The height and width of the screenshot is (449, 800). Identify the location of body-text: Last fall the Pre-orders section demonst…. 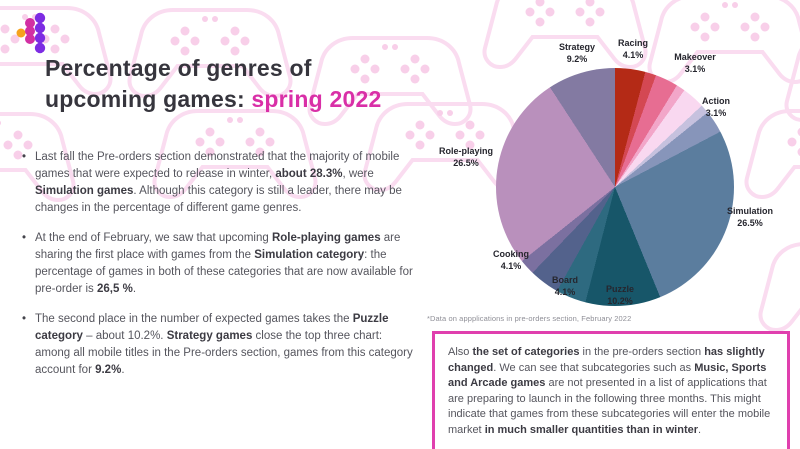
(217, 165).